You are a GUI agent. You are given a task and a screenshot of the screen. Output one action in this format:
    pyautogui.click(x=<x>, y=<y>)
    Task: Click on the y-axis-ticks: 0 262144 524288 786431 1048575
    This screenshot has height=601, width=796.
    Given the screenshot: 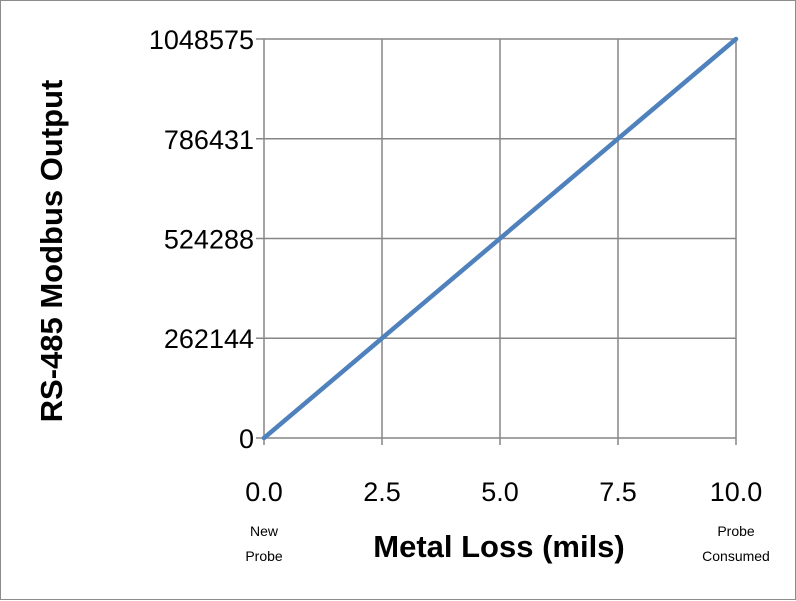 What is the action you would take?
    pyautogui.click(x=201, y=239)
    